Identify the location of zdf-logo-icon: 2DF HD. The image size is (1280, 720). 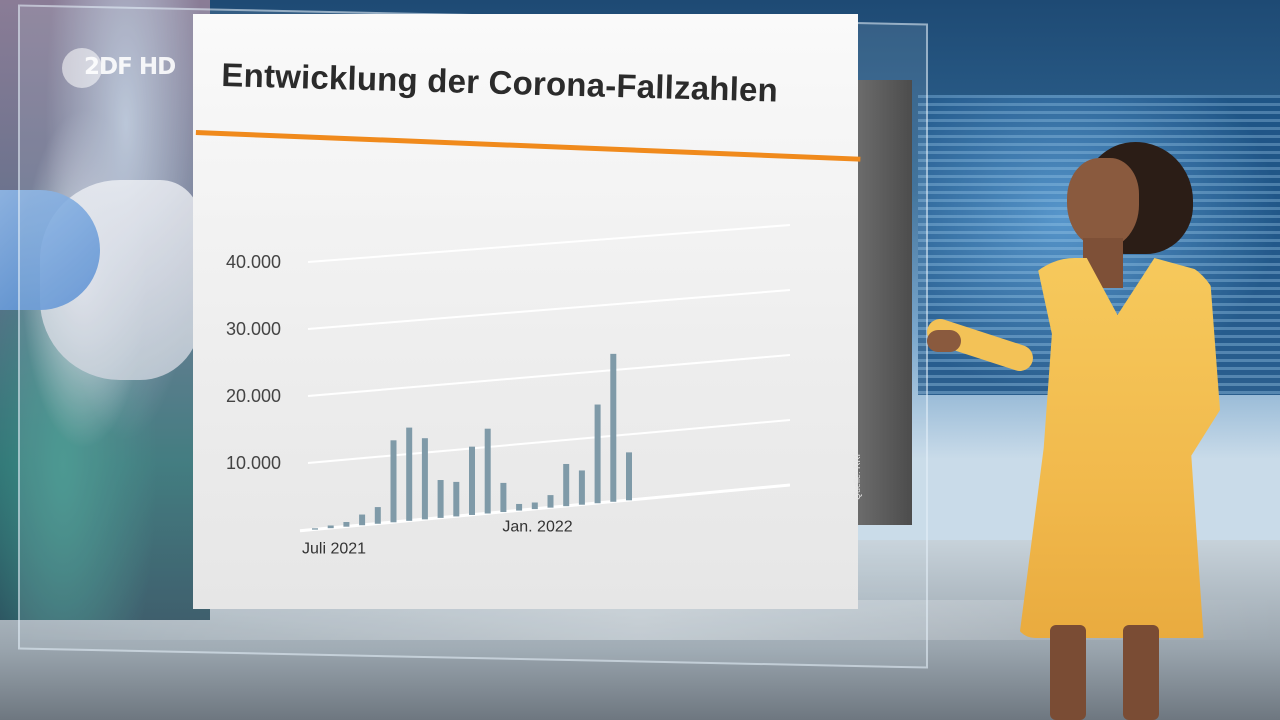
(124, 68).